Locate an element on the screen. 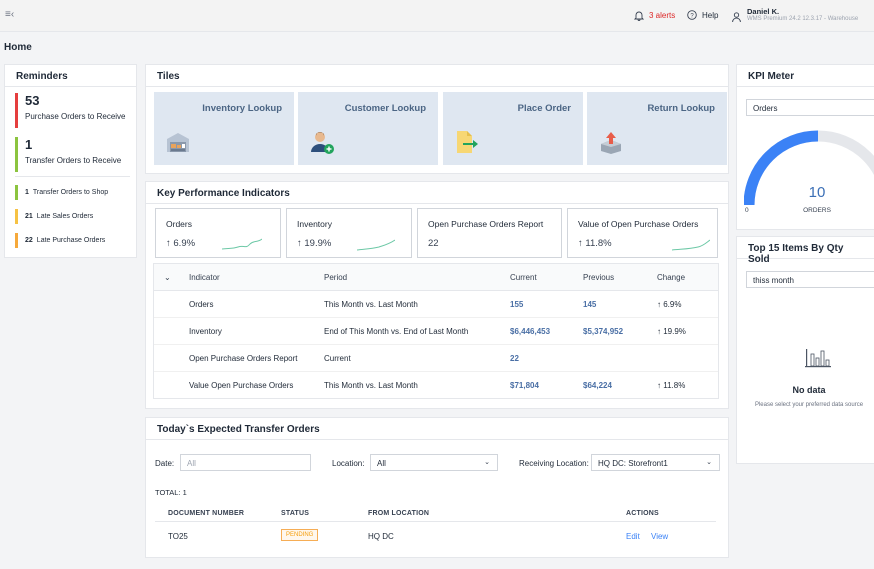 This screenshot has height=569, width=874. gauge-fill is located at coordinates (781, 168).